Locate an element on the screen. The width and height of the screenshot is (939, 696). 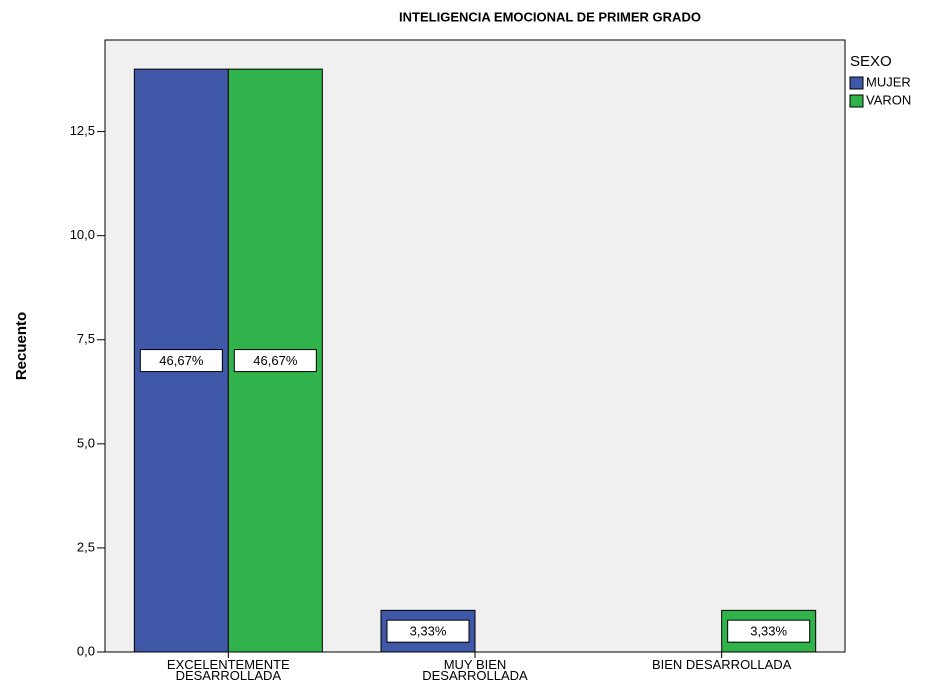
x-tick-label: BIEN DESARROLLADA is located at coordinates (722, 664).